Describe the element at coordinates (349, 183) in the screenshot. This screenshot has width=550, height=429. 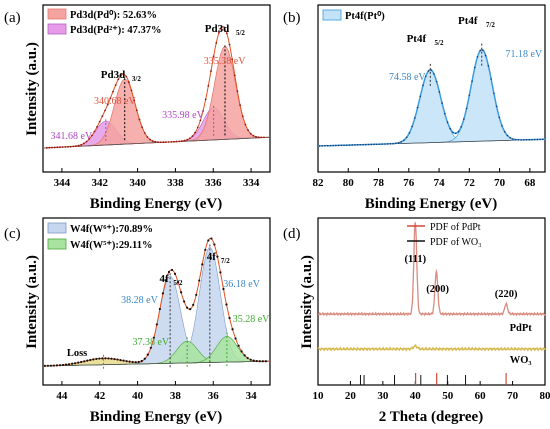
I see `x-tick-label: 80` at that location.